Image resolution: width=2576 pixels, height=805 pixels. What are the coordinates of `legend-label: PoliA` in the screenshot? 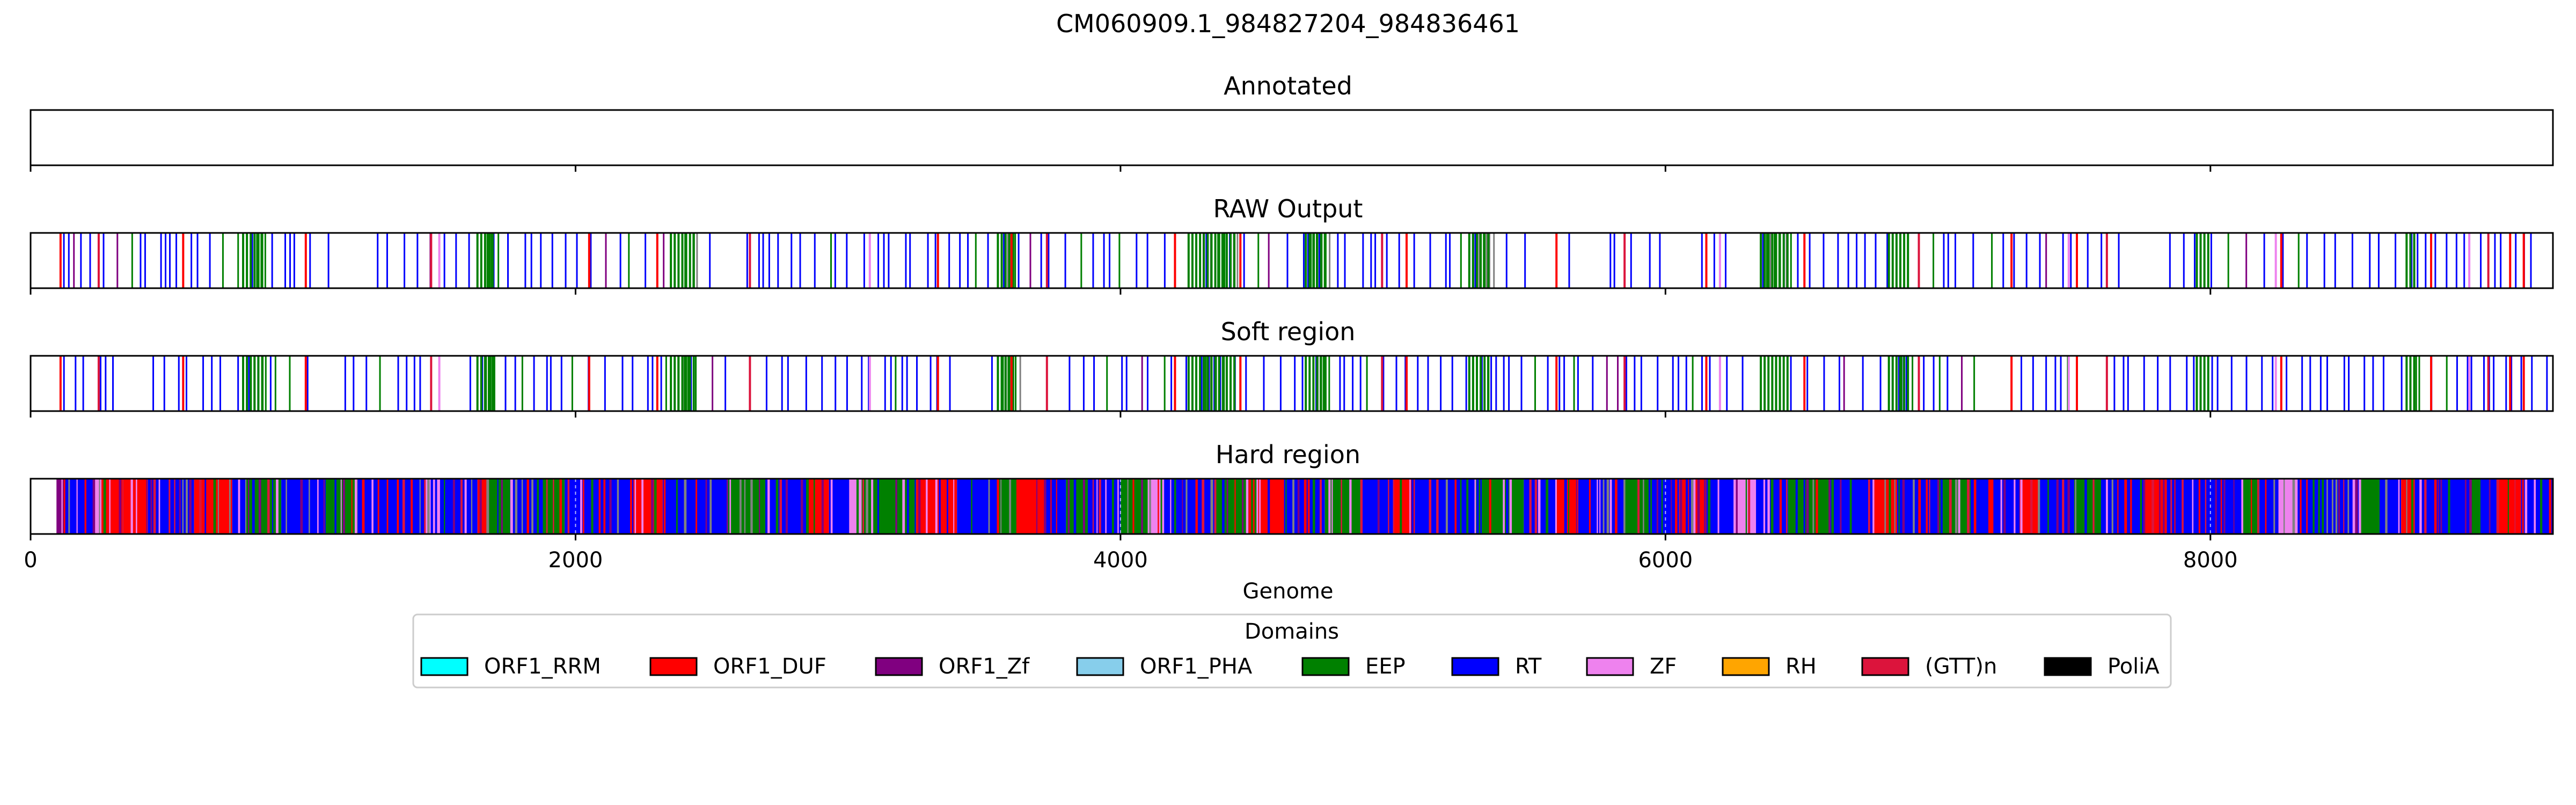 It's located at (2133, 666).